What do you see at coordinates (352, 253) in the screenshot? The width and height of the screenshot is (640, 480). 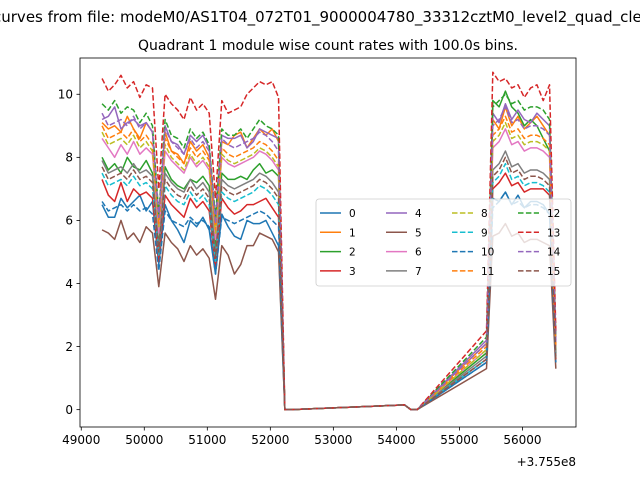 I see `legend-label-2: 2` at bounding box center [352, 253].